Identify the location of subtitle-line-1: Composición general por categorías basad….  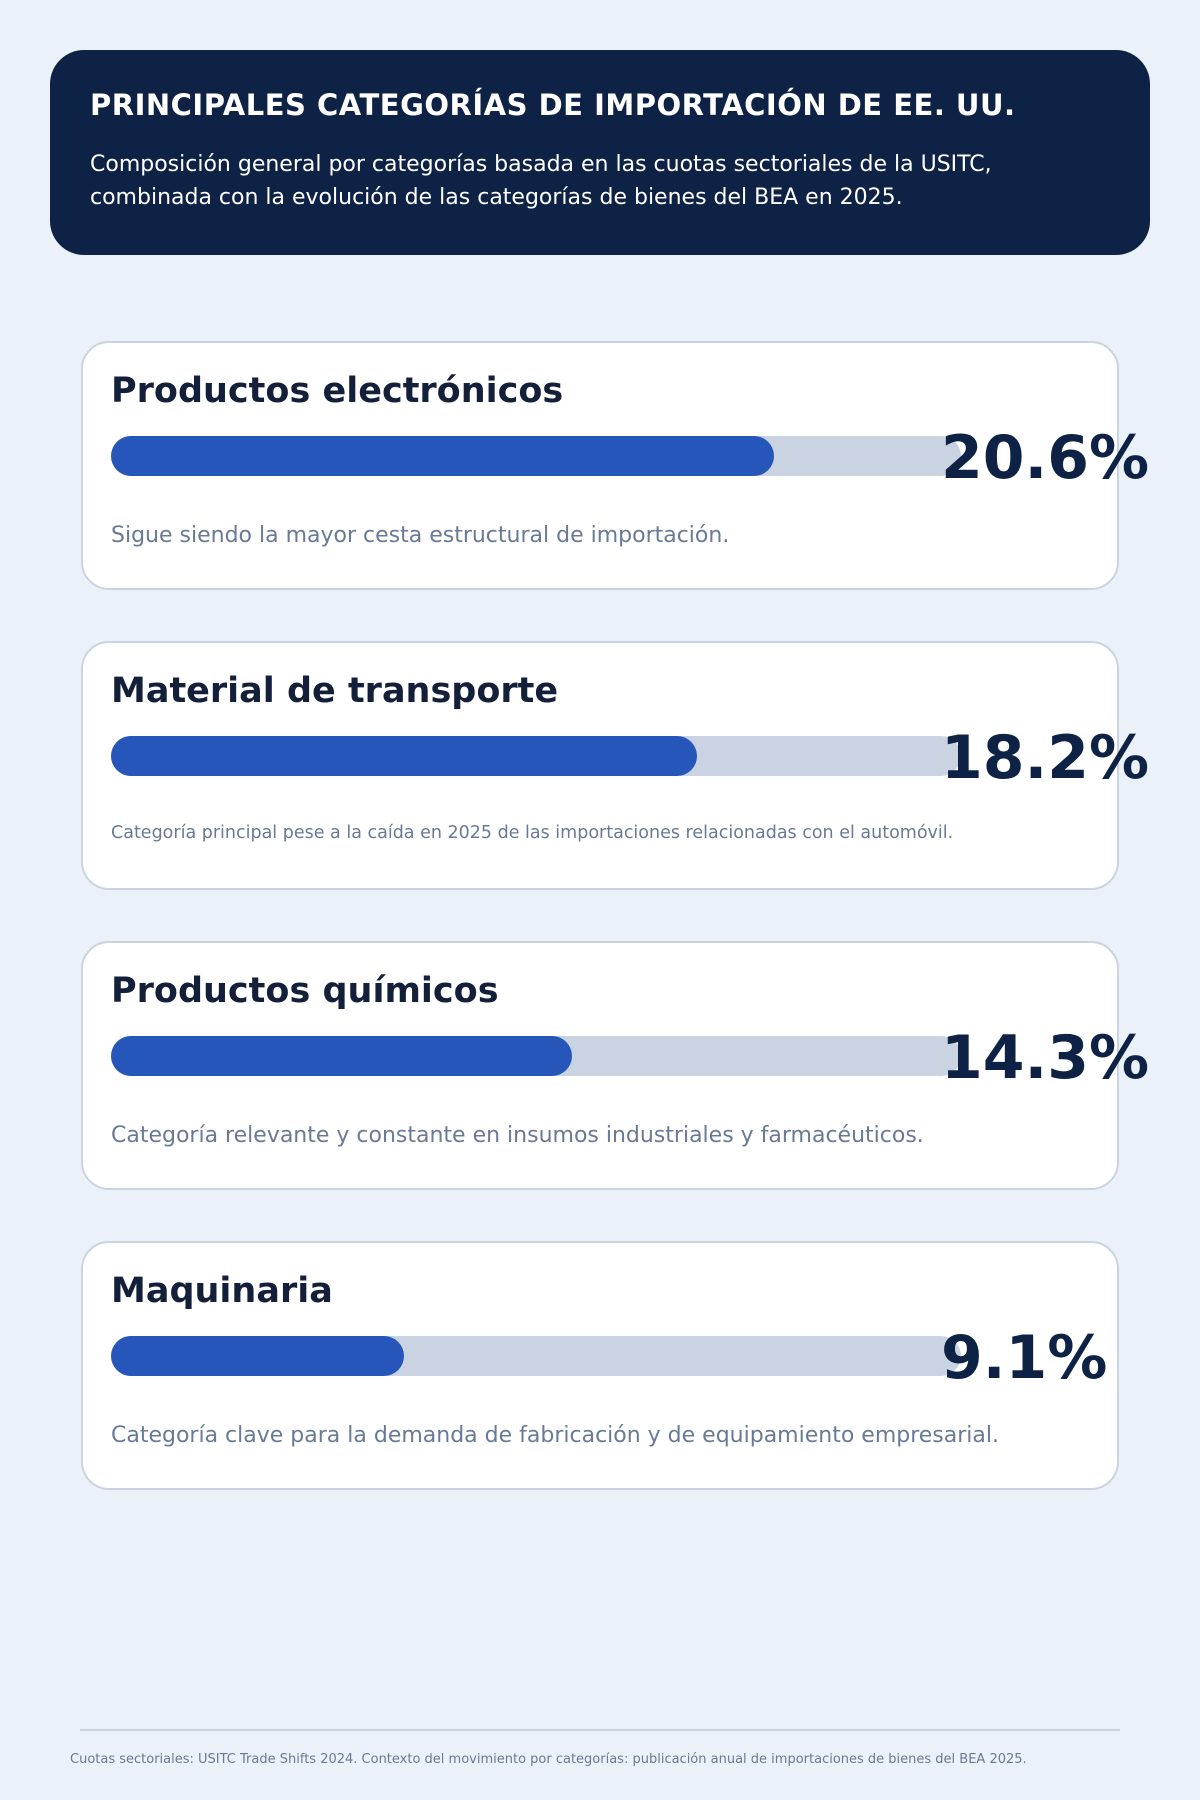
(541, 164).